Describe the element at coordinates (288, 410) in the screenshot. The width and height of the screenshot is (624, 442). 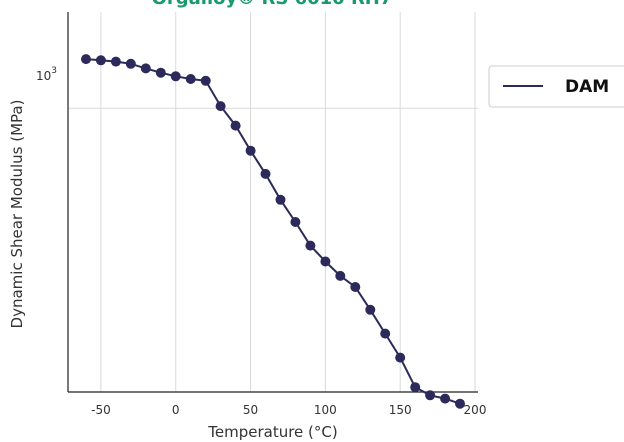
I see `x-ticks: -50 0 50 100 150 200` at that location.